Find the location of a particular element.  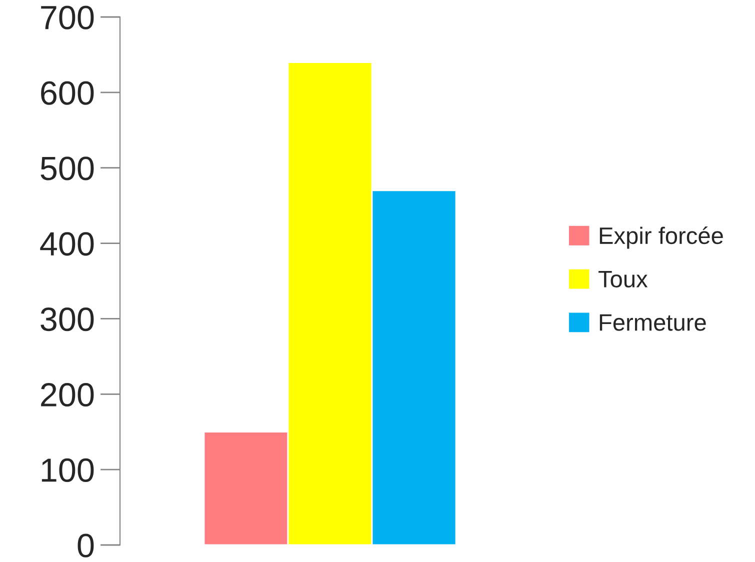

y-tick-label: 100 is located at coordinates (68, 470).